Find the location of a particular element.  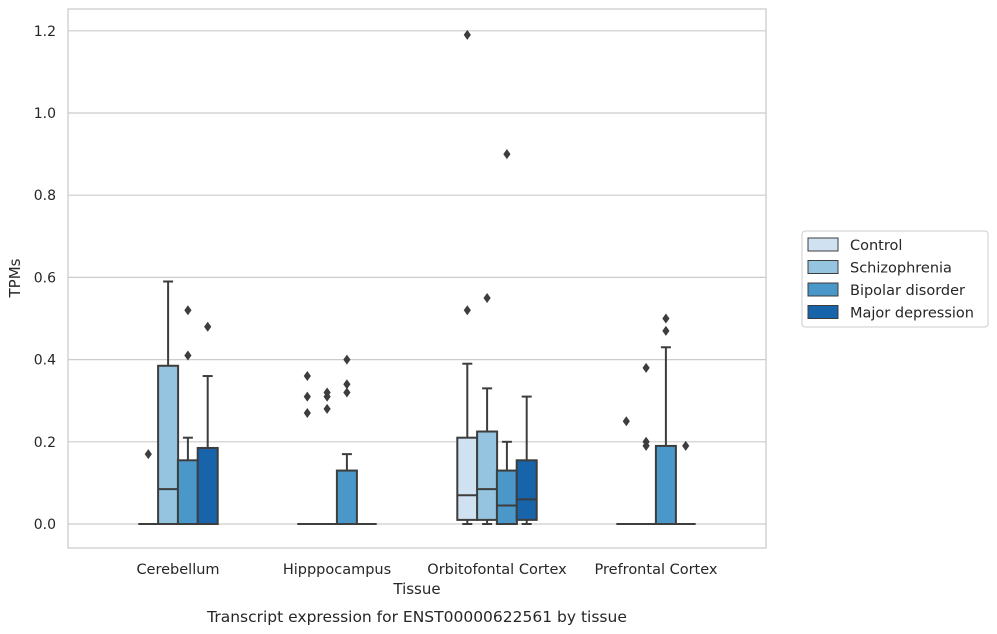

y-axis-ticks: 0.0 0.2 0.4 0.6 0.8 1.0 1.2 is located at coordinates (45, 278).